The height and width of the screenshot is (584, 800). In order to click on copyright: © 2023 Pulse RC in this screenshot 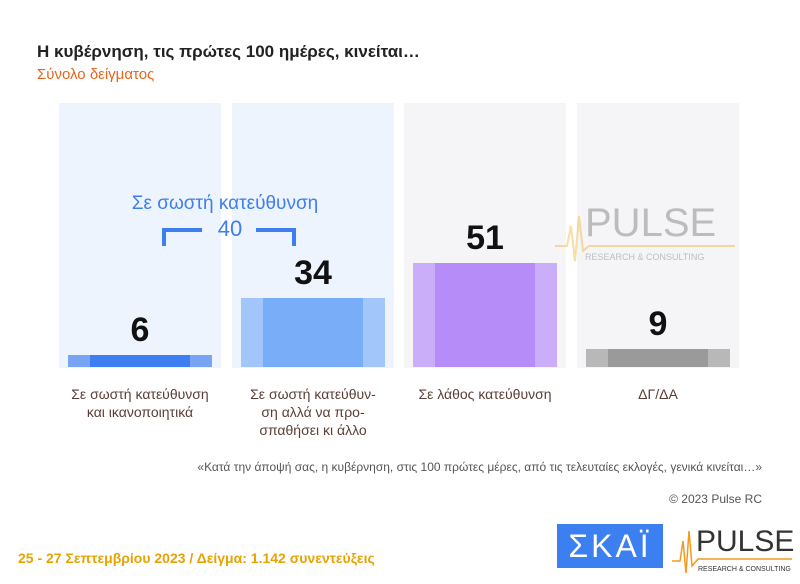, I will do `click(715, 499)`.